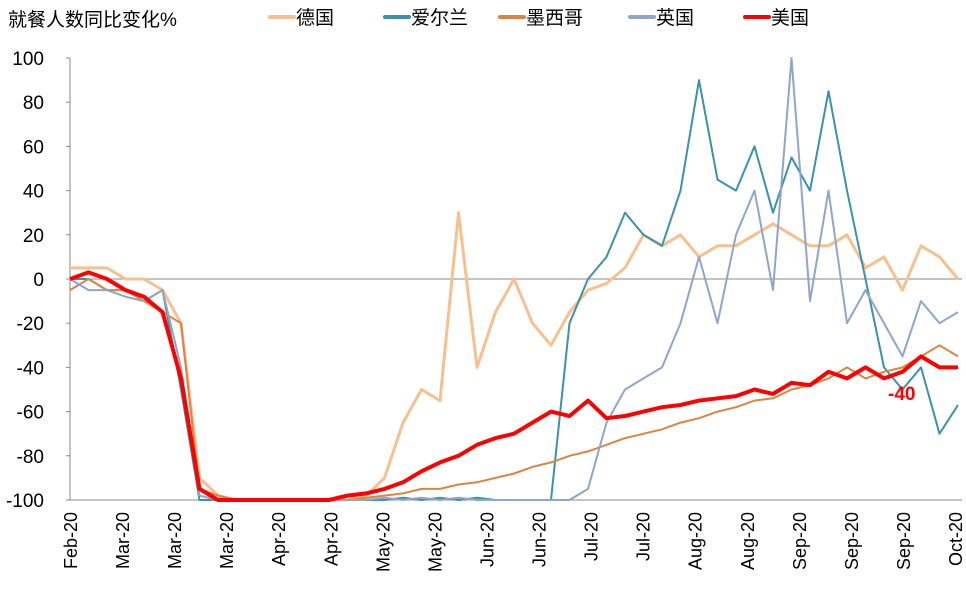 The height and width of the screenshot is (593, 966). I want to click on y-tick-label: -40, so click(30, 368).